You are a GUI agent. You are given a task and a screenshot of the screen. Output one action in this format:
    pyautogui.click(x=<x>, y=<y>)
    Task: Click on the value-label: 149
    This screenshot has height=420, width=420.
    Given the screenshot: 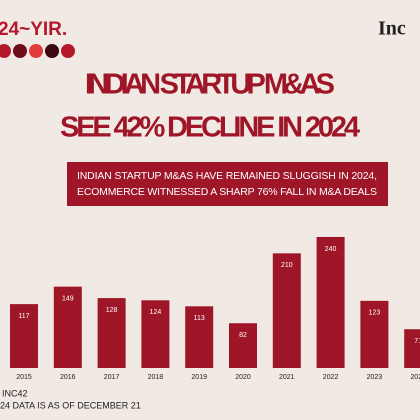 What is the action you would take?
    pyautogui.click(x=68, y=298)
    